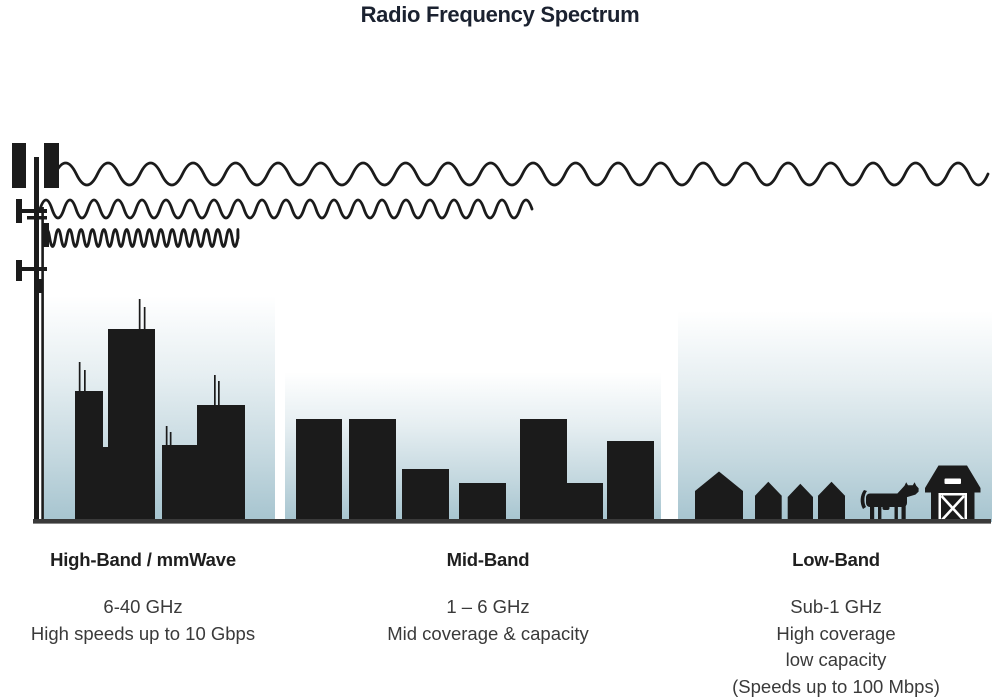 This screenshot has width=1000, height=700. I want to click on mid-frequency-wave-icon, so click(286, 209).